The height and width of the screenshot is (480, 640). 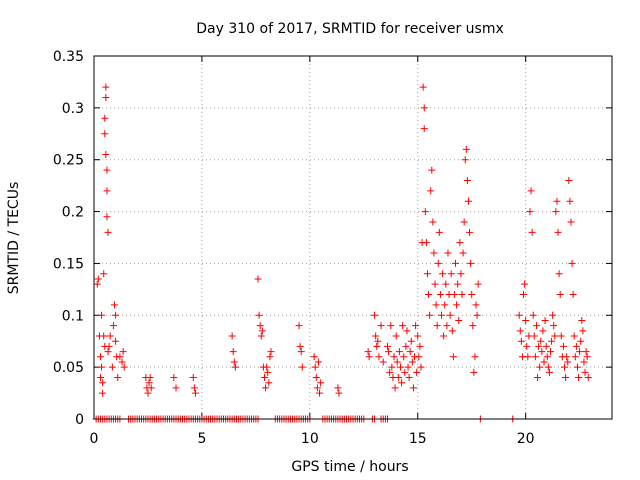 I want to click on y-axis-label: SRMTID / TECUs, so click(x=14, y=238).